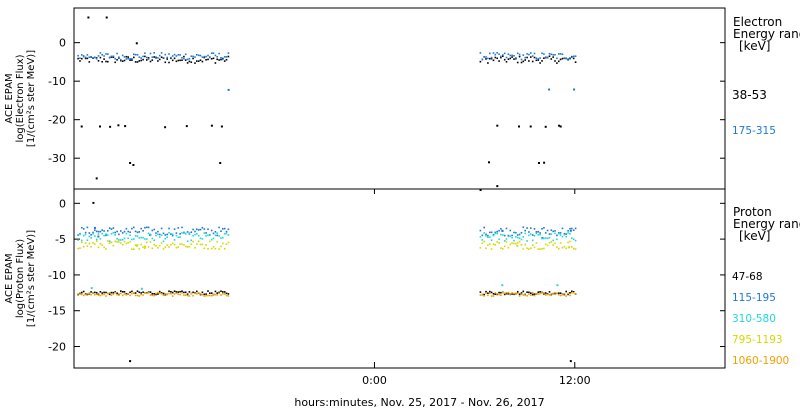 The width and height of the screenshot is (800, 414). I want to click on proton-ytick-label: -10, so click(57, 275).